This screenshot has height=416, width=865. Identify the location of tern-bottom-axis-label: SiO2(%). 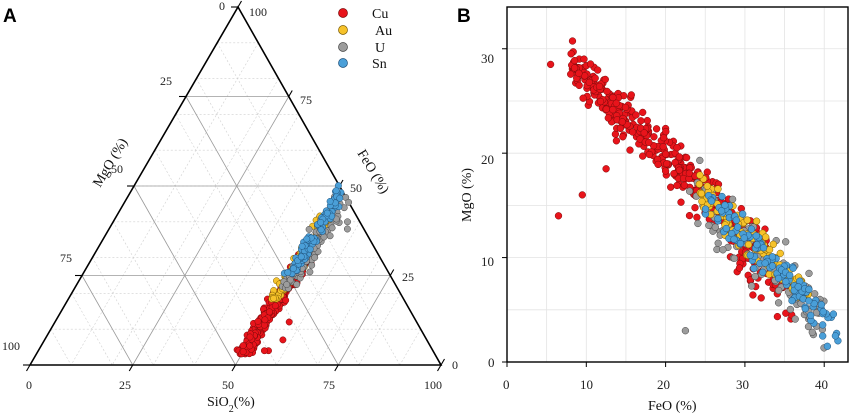
(231, 405).